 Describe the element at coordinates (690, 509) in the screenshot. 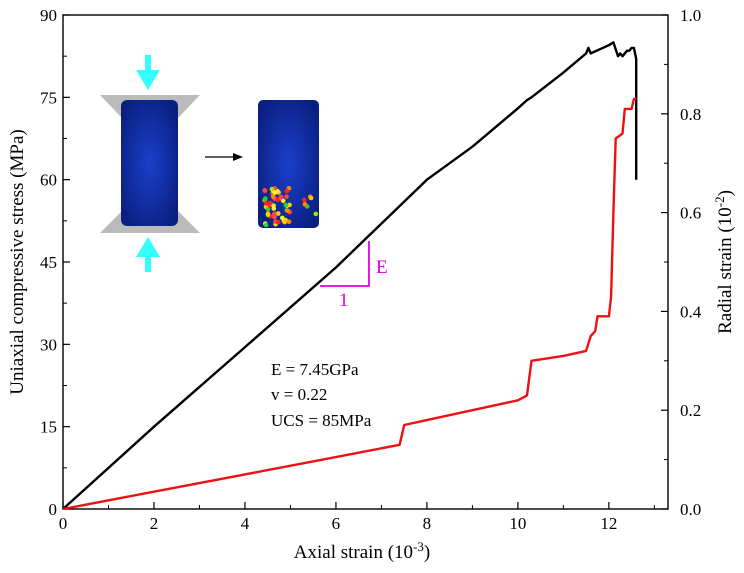

I see `y-right-tick-label: 0.0` at that location.